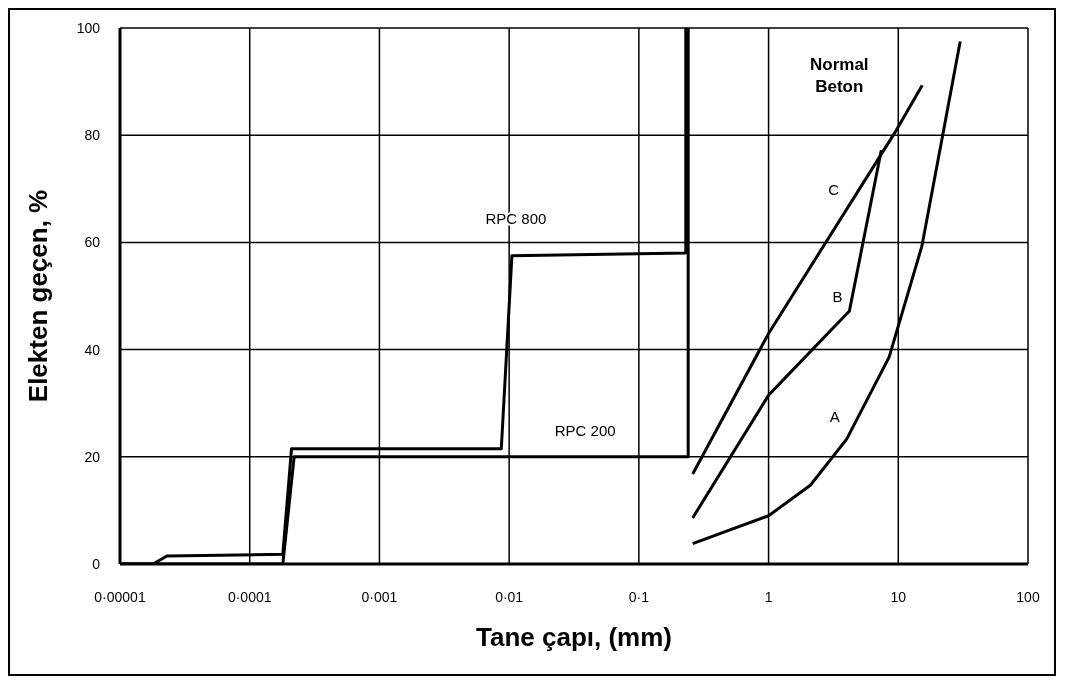 This screenshot has height=686, width=1066. I want to click on series-label: C, so click(834, 189).